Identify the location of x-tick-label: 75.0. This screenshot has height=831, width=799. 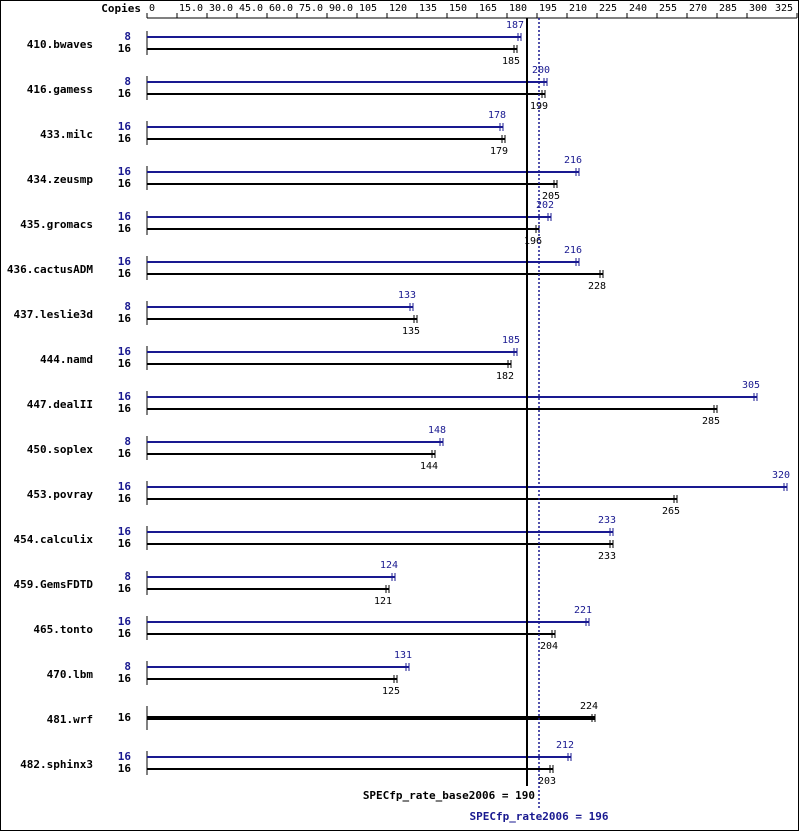
(311, 8).